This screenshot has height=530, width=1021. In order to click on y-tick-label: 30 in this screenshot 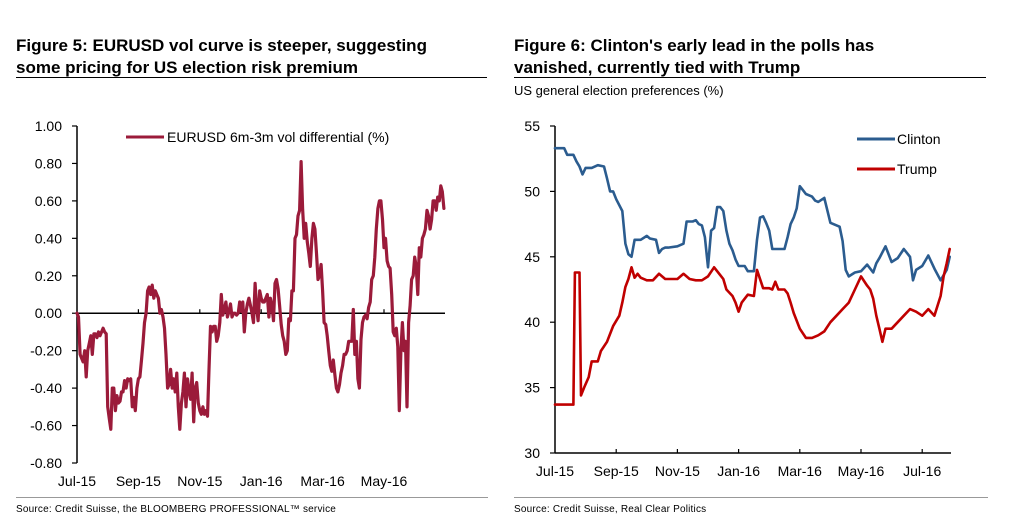, I will do `click(532, 453)`.